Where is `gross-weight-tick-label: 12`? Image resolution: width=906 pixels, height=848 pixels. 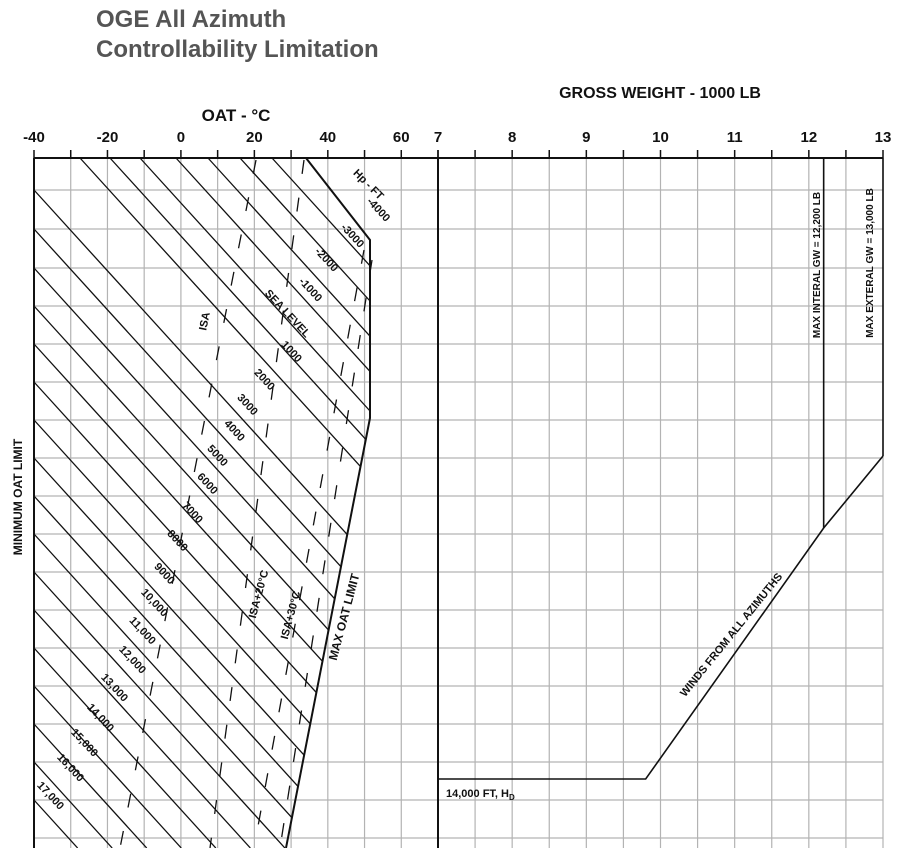 gross-weight-tick-label: 12 is located at coordinates (808, 137).